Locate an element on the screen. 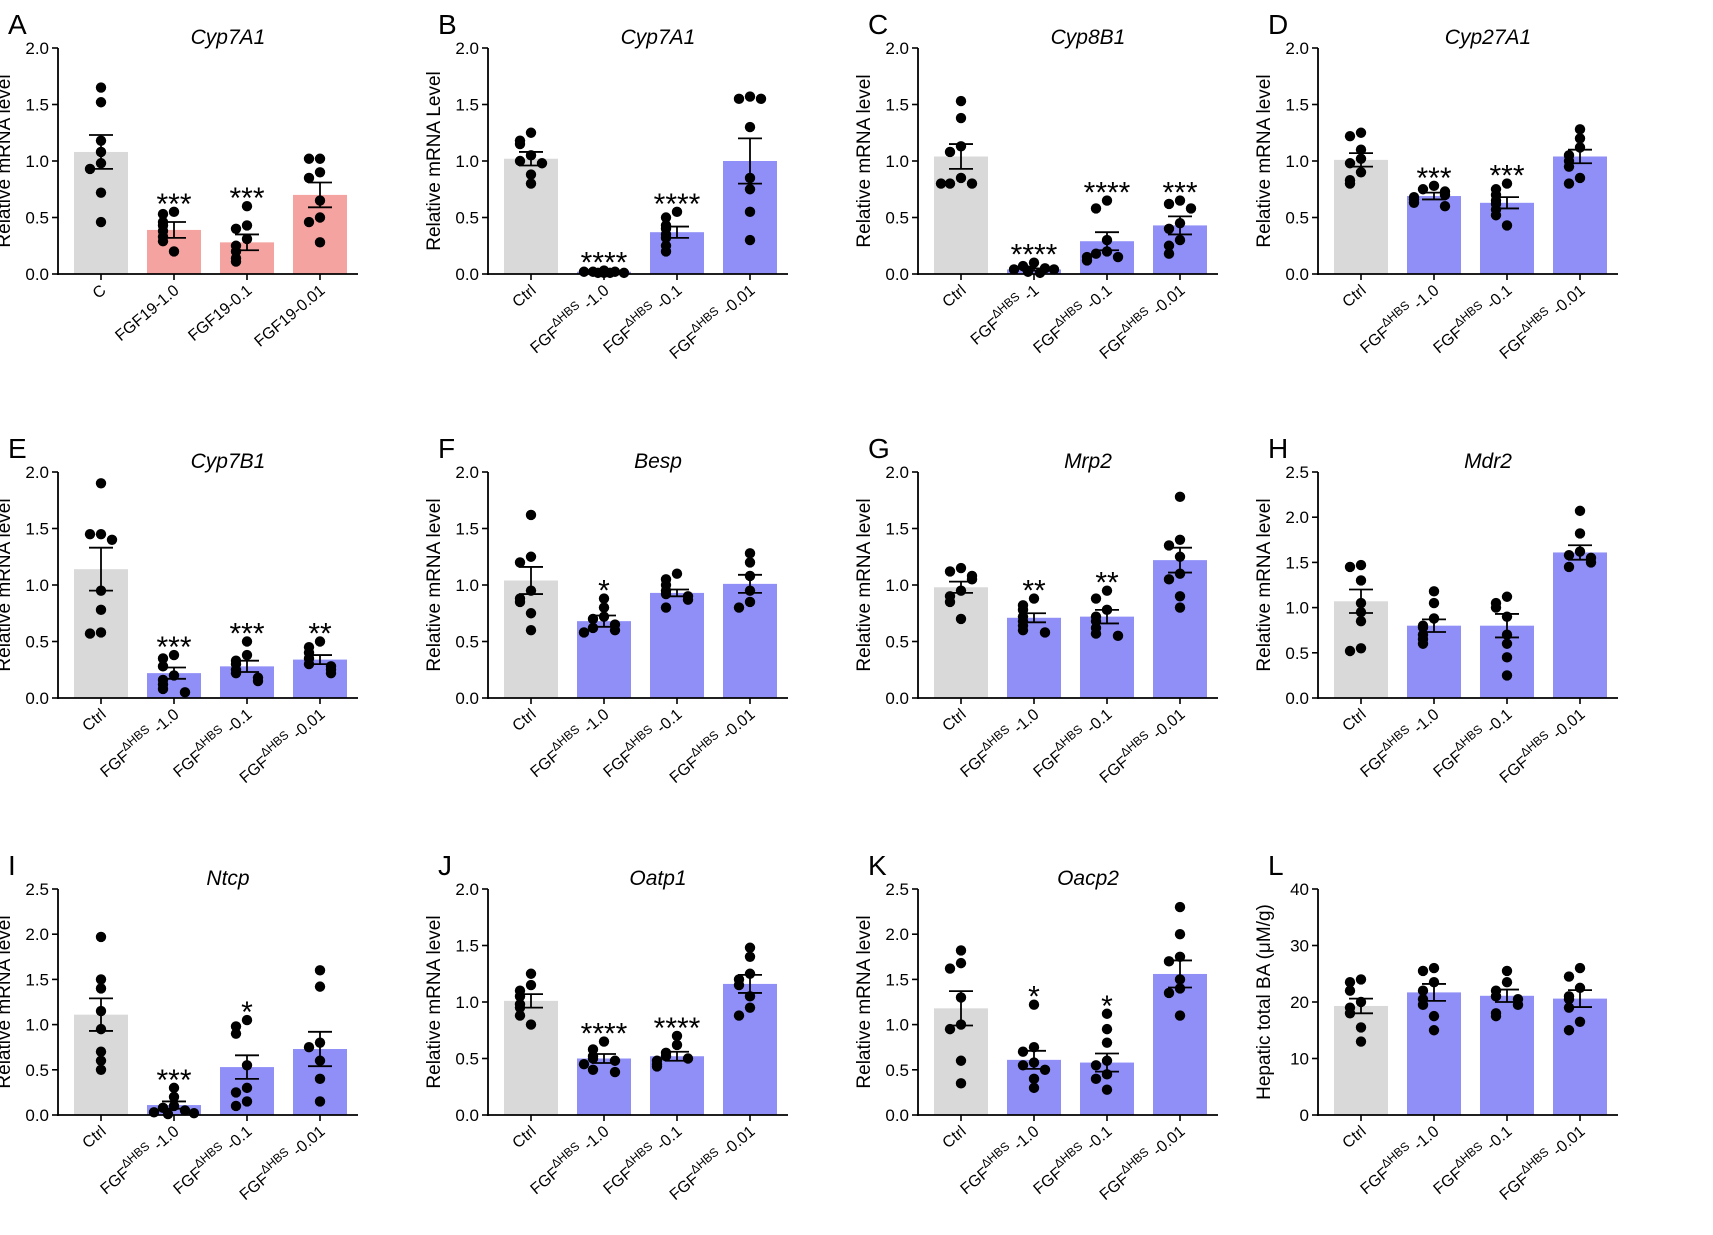 The image size is (1713, 1235). y-tick-label: 2.5 is located at coordinates (37, 889).